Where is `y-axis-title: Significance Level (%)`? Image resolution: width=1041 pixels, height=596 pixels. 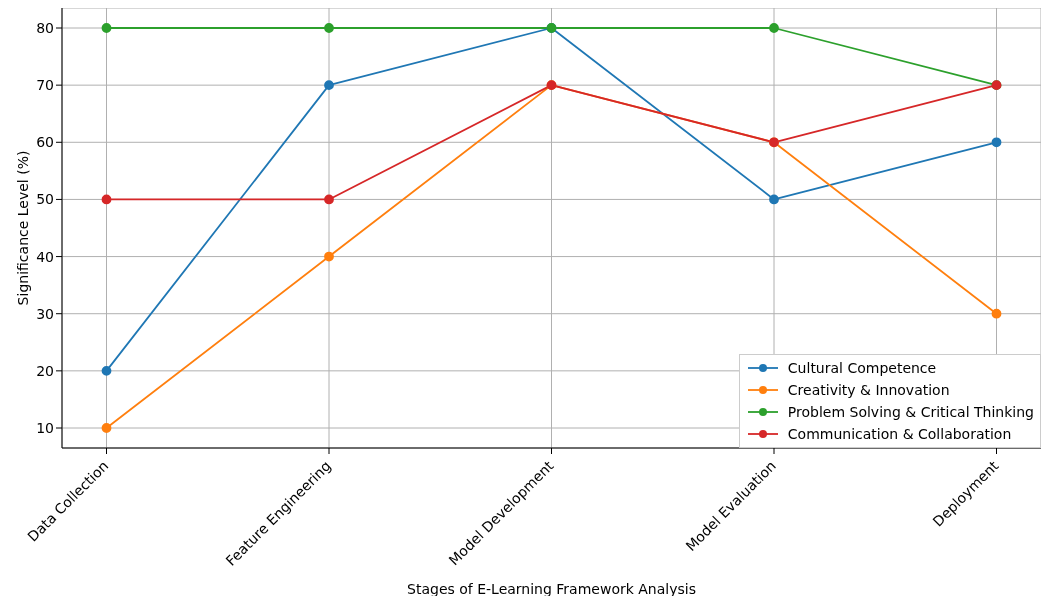
y-axis-title: Significance Level (%) is located at coordinates (22, 228).